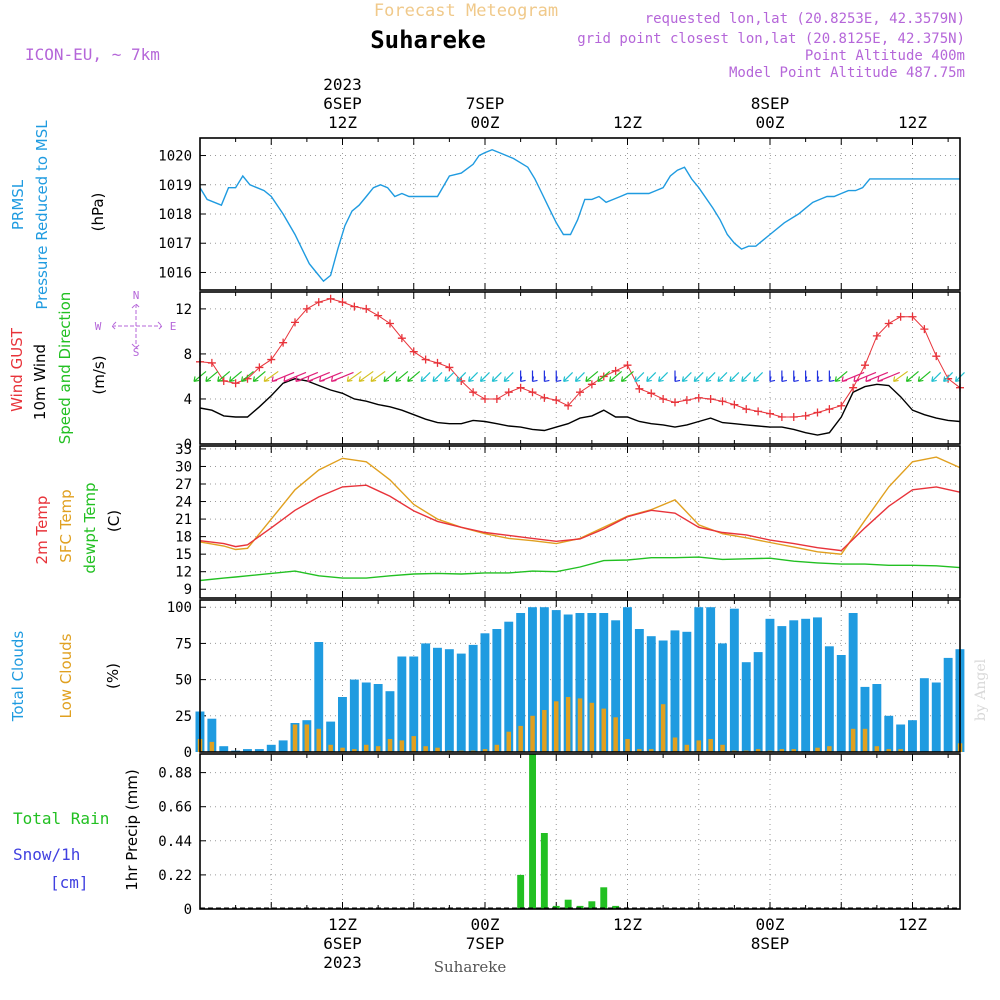 The height and width of the screenshot is (1000, 1000). Describe the element at coordinates (90, 527) in the screenshot. I see `panel-axis-label: dewpt Temp` at that location.